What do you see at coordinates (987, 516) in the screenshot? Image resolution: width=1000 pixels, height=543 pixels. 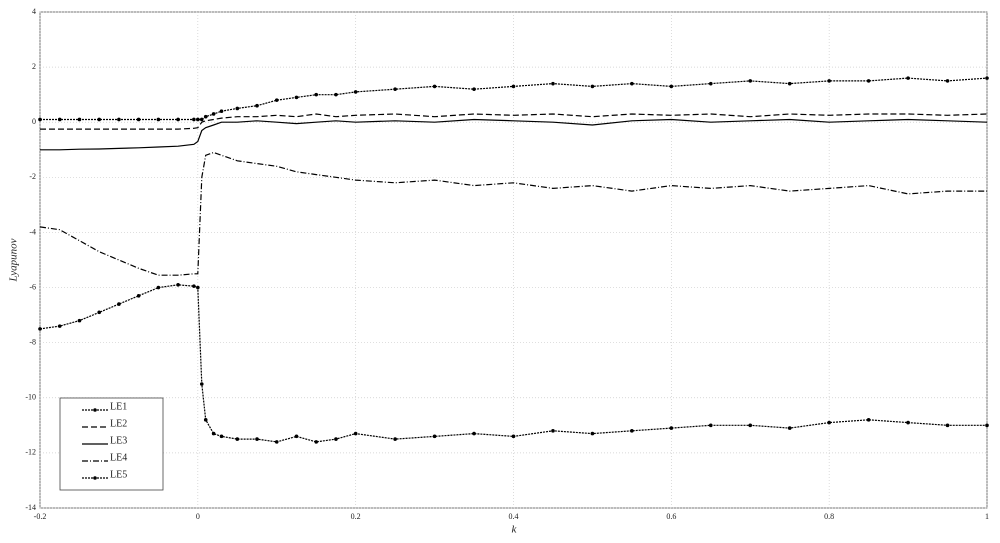 I see `x-tick-label: 1` at bounding box center [987, 516].